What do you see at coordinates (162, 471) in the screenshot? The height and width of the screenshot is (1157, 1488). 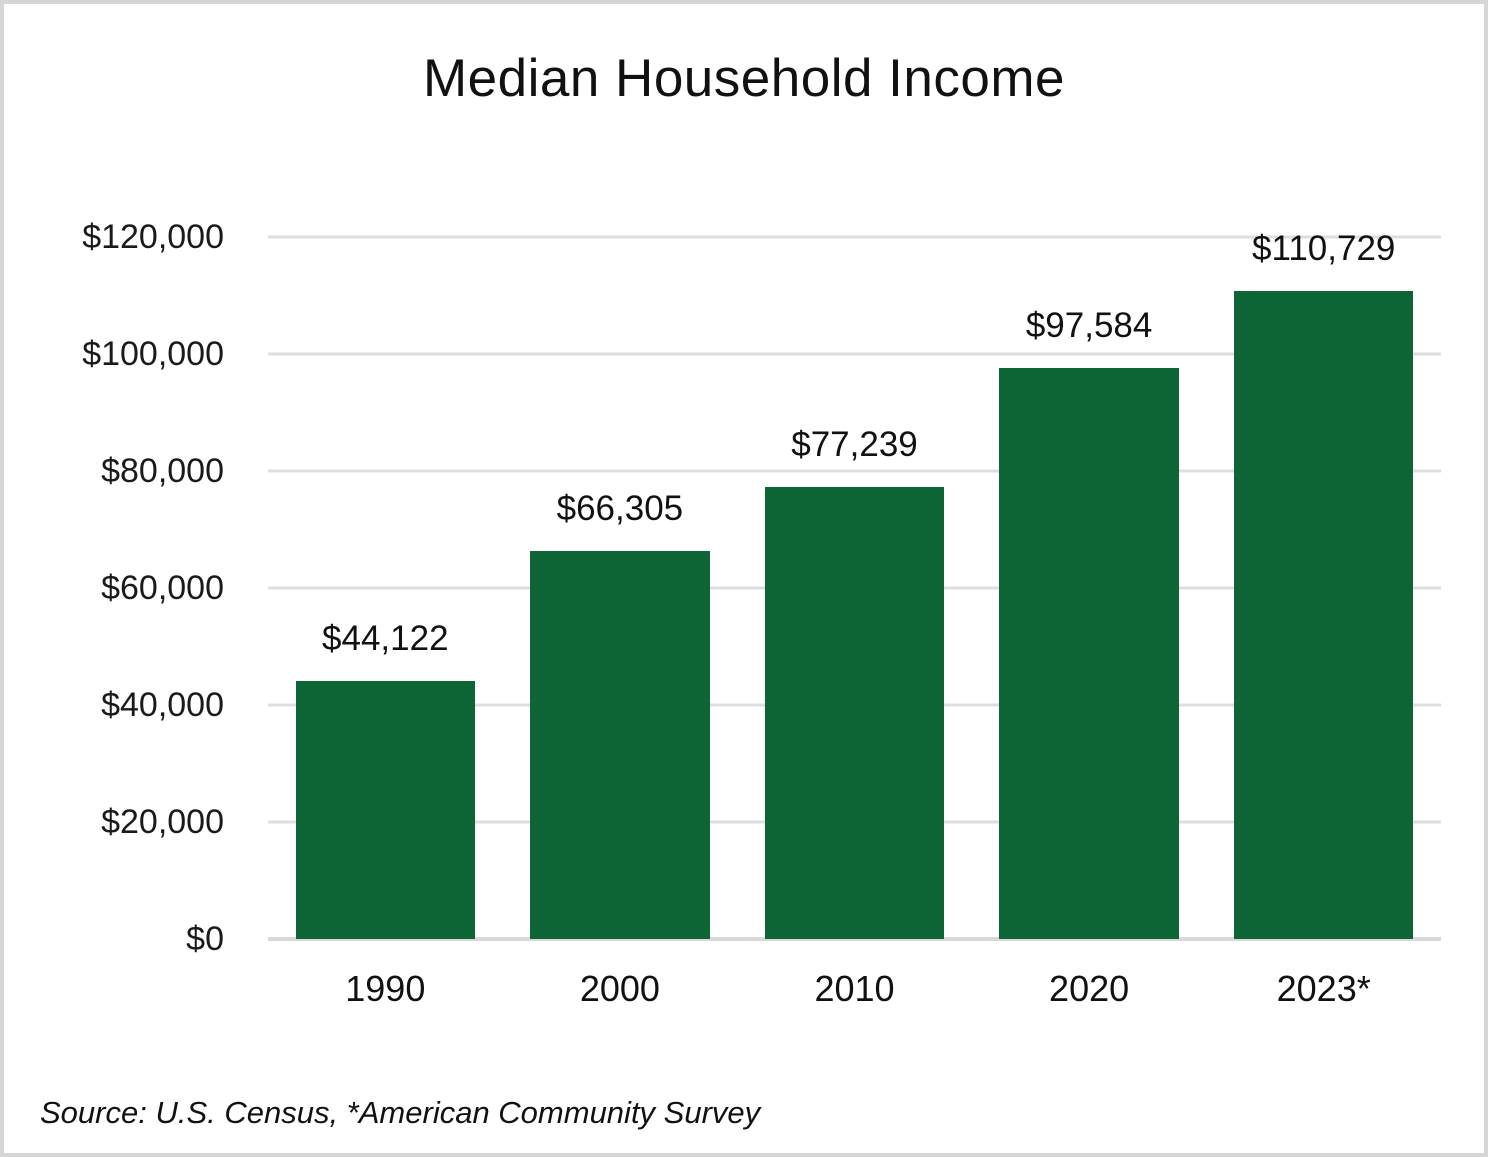 I see `y-axis-tick-label: $80,000` at bounding box center [162, 471].